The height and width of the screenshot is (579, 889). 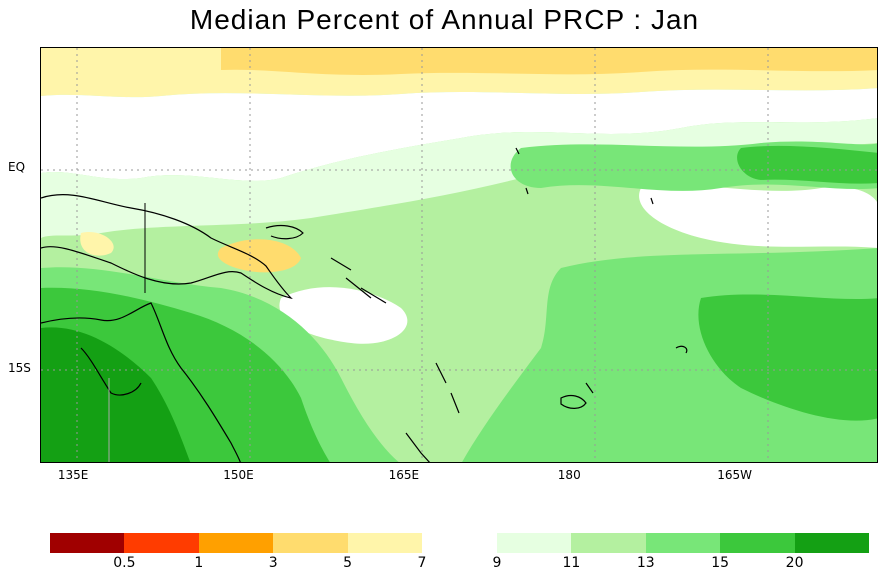 What do you see at coordinates (601, 250) in the screenshot?
I see `coastline-small-islands` at bounding box center [601, 250].